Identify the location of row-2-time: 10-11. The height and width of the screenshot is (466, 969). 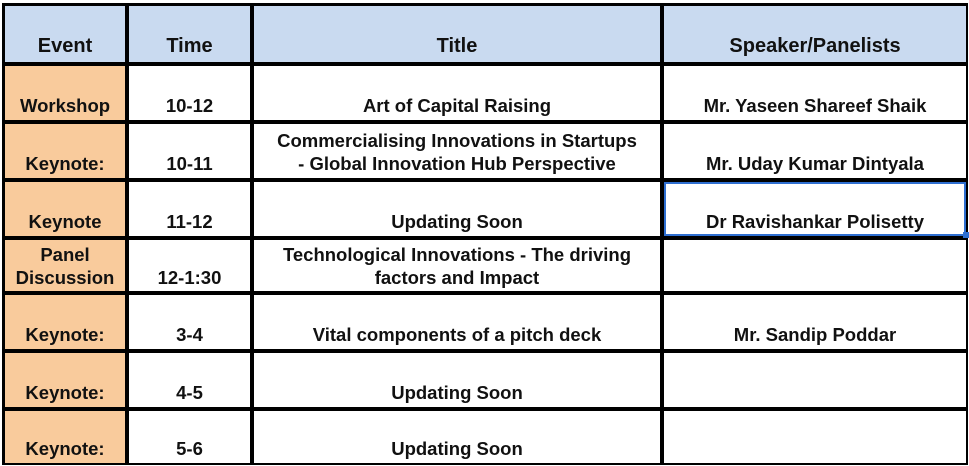
(189, 151).